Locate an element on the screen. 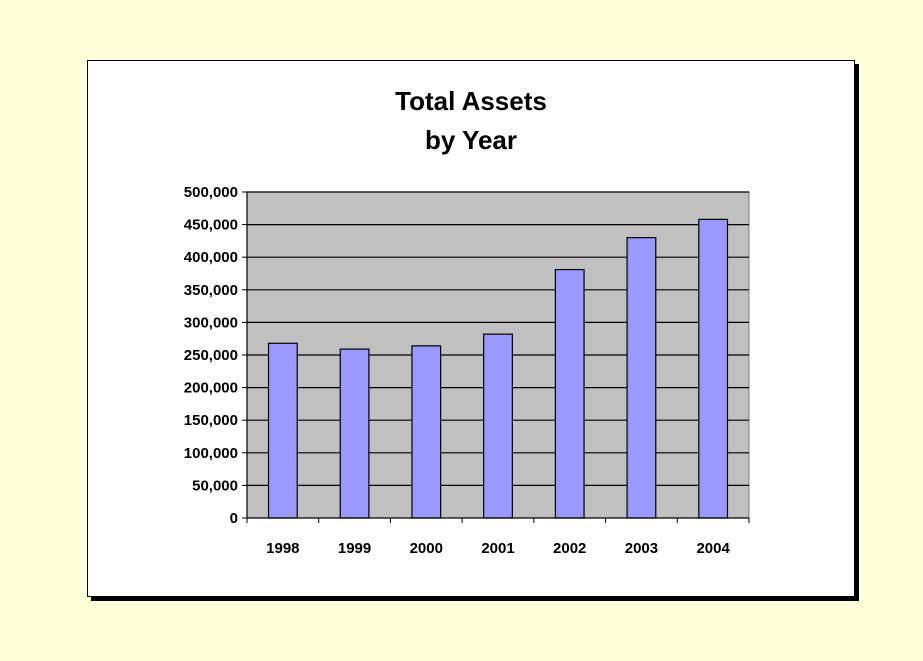 The image size is (923, 661). x-axis-ticks: 1998 1999 2000 2001 2002 2003 2004 is located at coordinates (498, 537).